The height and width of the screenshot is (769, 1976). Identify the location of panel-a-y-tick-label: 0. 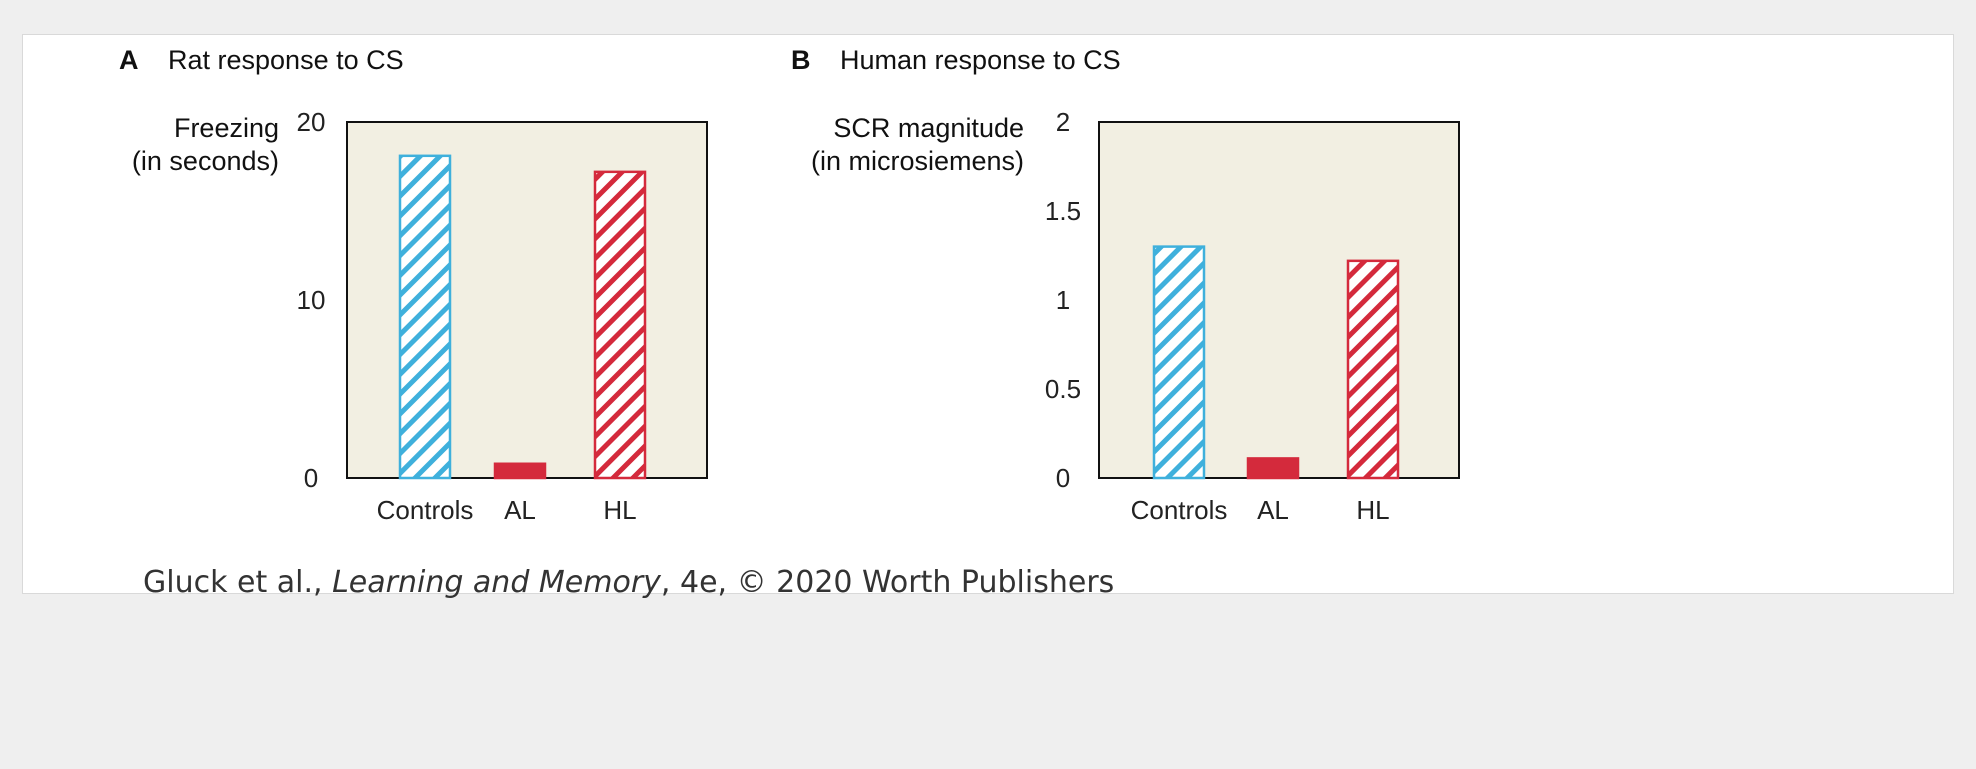
(311, 478).